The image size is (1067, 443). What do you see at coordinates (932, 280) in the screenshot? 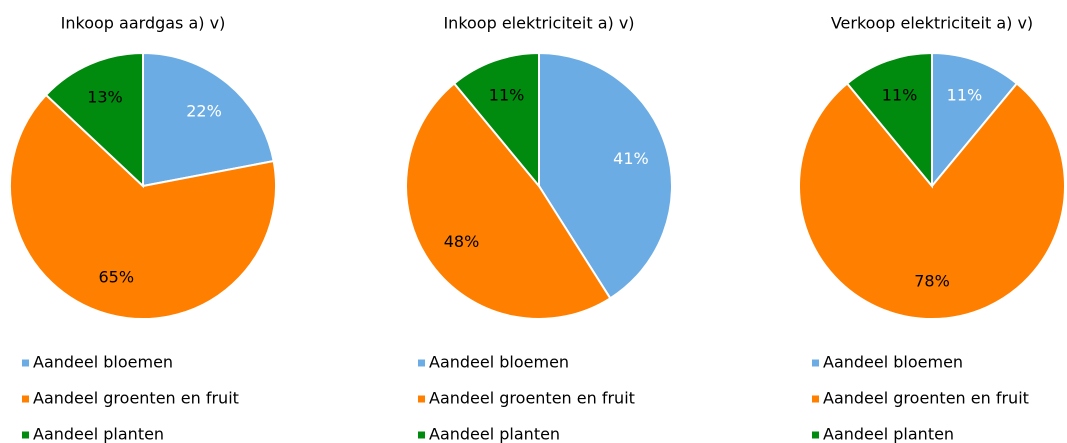
I see `data-label: 78%` at bounding box center [932, 280].